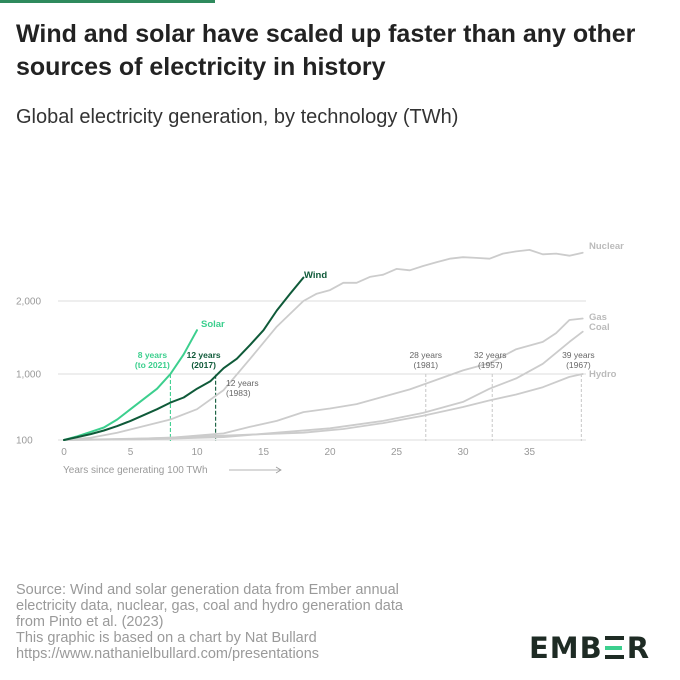 The width and height of the screenshot is (680, 680). Describe the element at coordinates (28, 375) in the screenshot. I see `y-tick-label: 1,000` at that location.